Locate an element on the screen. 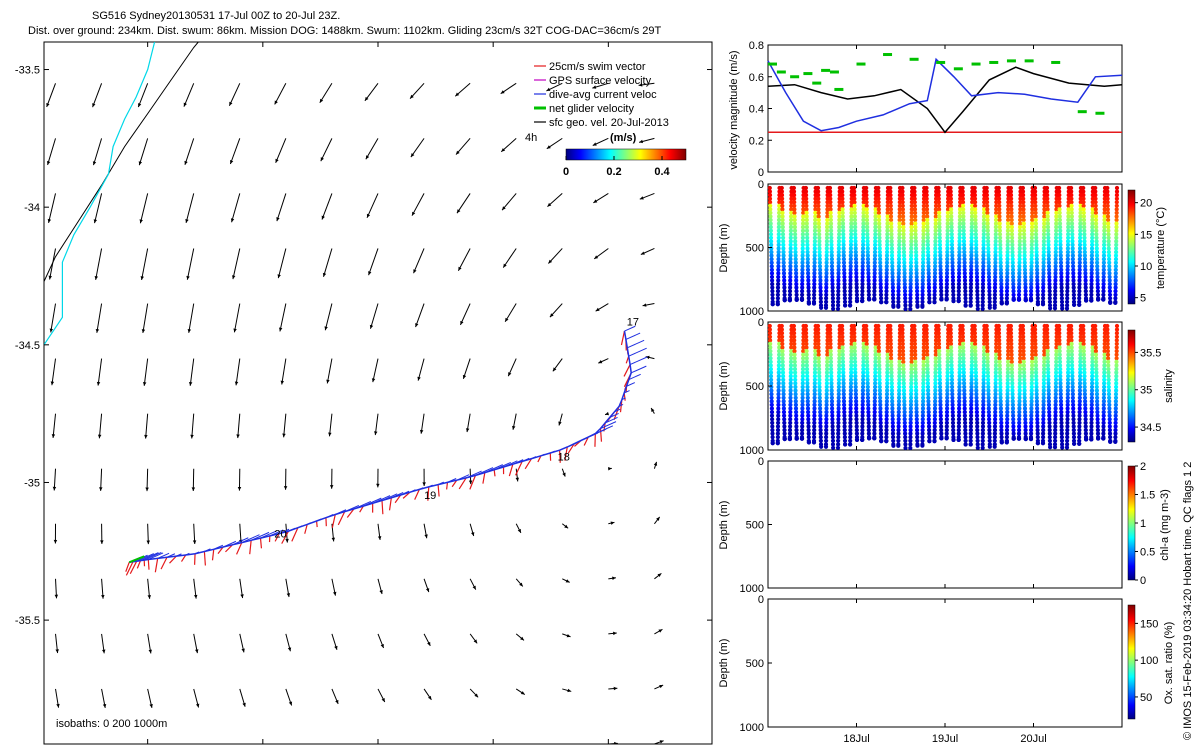 The image size is (1200, 750). velocity-y-tick-label: 0.6 is located at coordinates (756, 78).